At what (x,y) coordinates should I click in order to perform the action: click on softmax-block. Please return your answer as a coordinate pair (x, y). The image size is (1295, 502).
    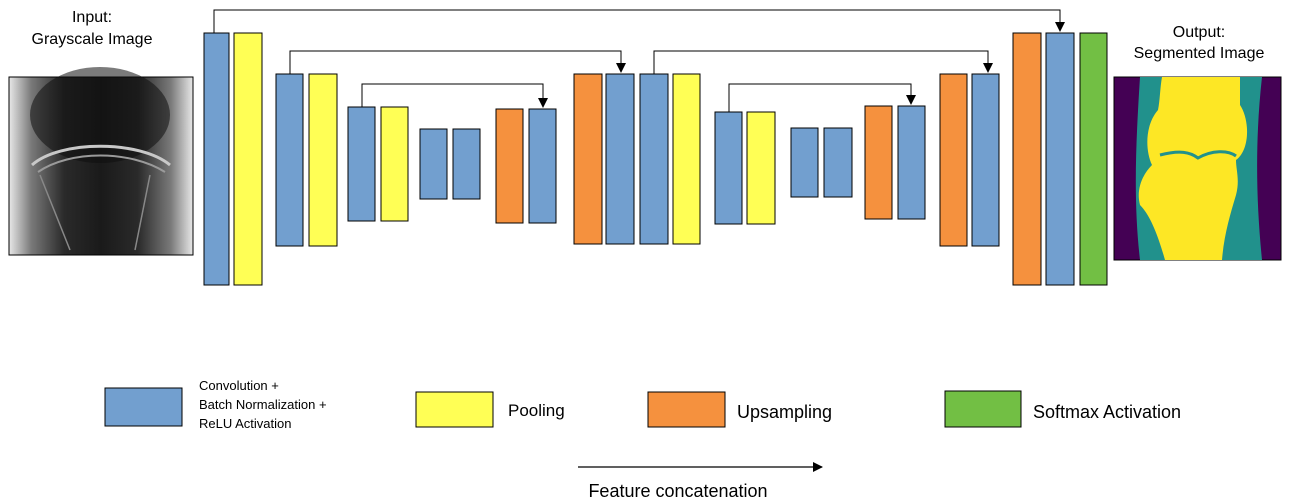
    Looking at the image, I should click on (1093, 159).